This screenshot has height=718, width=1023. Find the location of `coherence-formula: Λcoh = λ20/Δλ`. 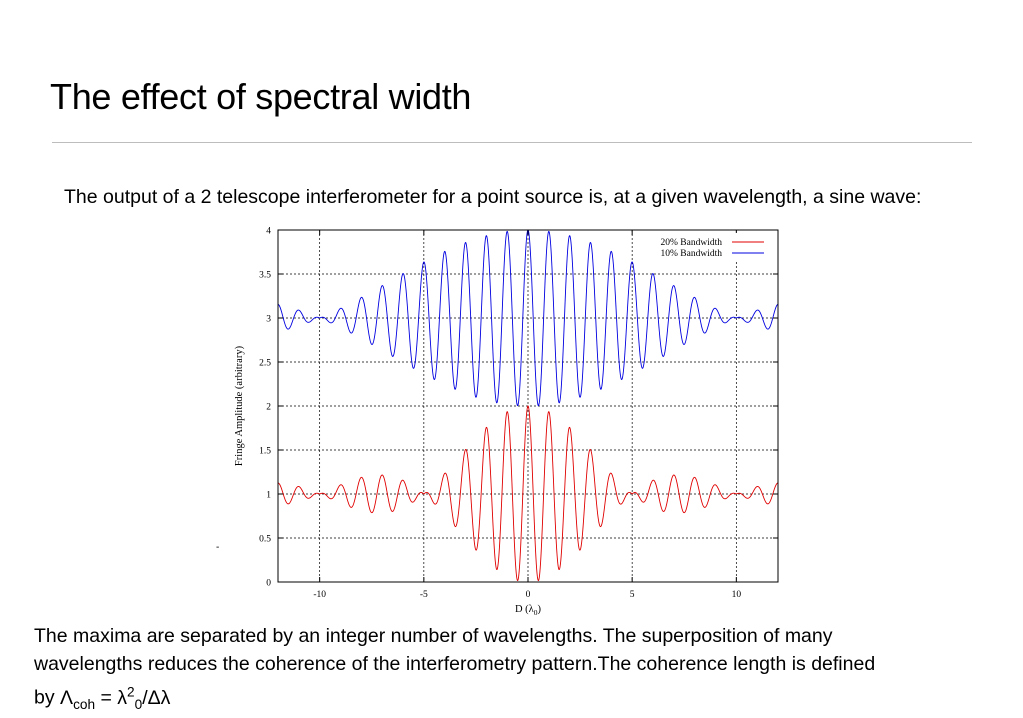

coherence-formula: Λcoh = λ20/Δλ is located at coordinates (115, 698).